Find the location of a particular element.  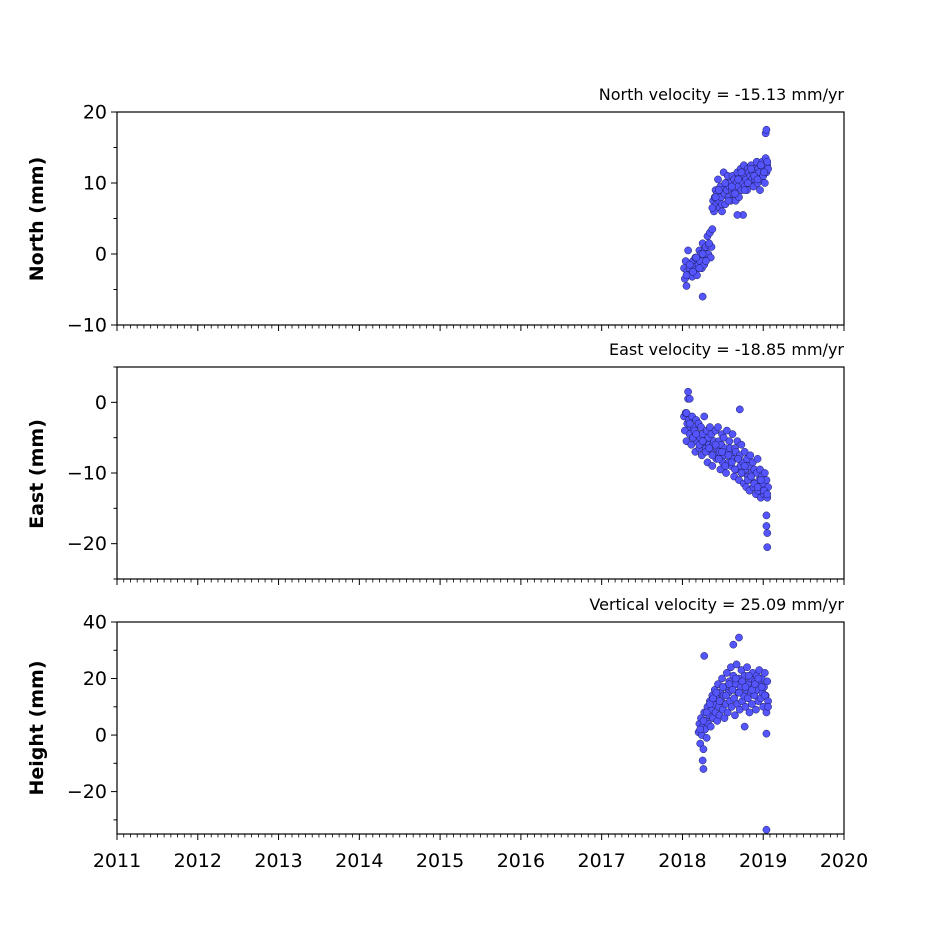

height-y-ticks: −20 0 20 40 is located at coordinates (92, 716).